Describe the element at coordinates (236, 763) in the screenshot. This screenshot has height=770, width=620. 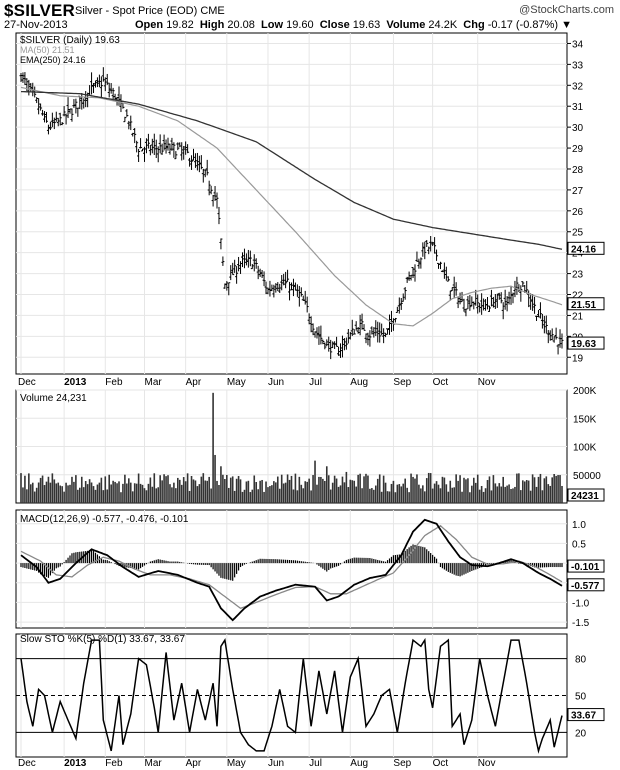
I see `x-axis-label: May` at that location.